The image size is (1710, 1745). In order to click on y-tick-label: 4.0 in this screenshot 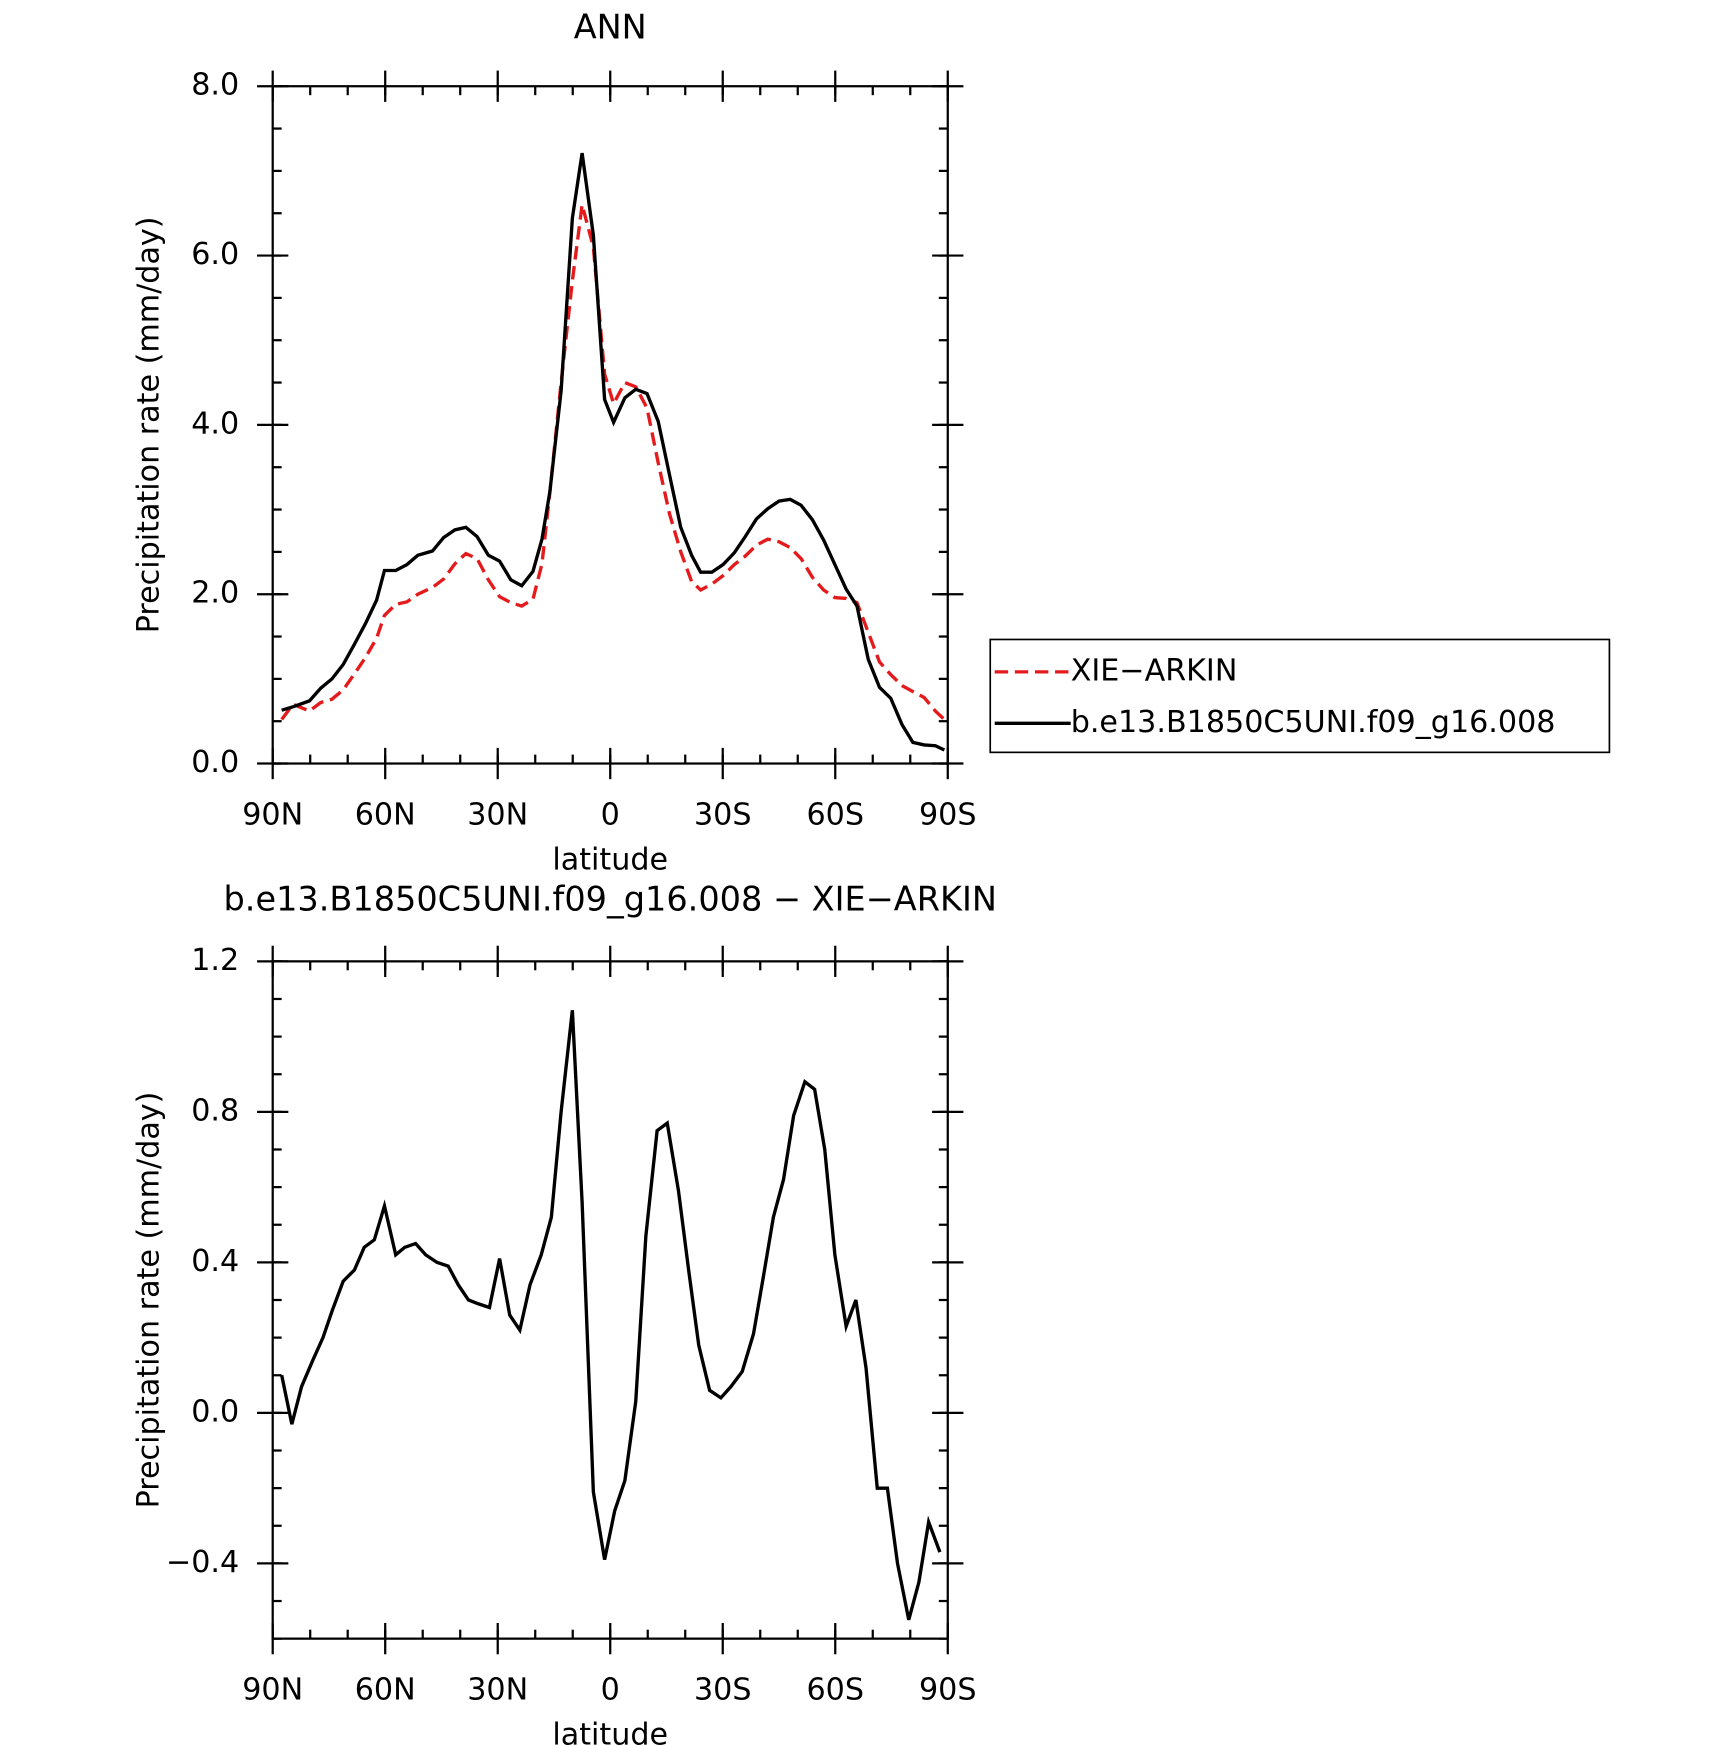, I will do `click(215, 423)`.